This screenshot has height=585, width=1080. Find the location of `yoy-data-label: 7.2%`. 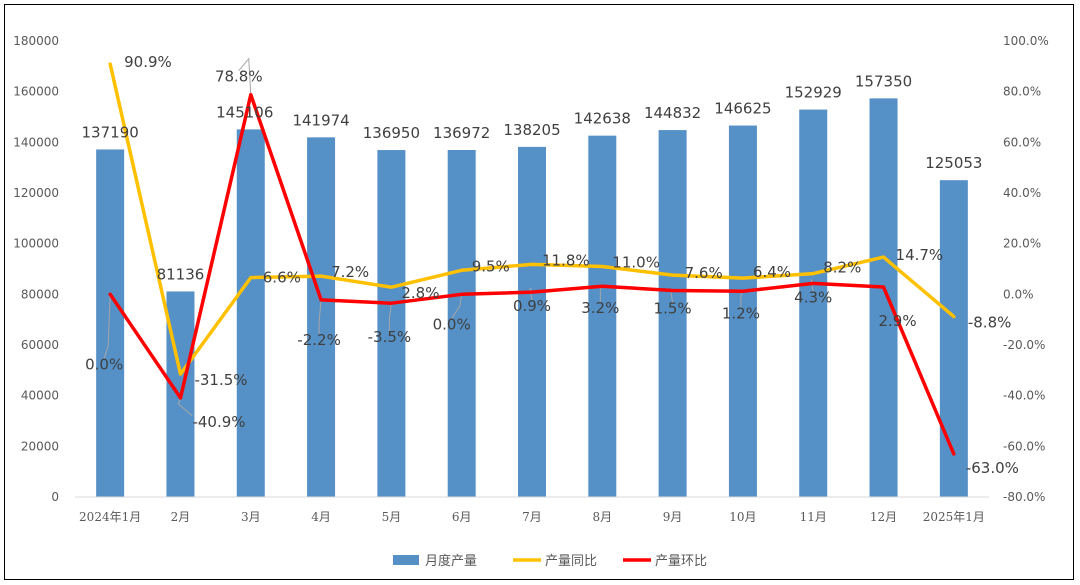

yoy-data-label: 7.2% is located at coordinates (350, 272).